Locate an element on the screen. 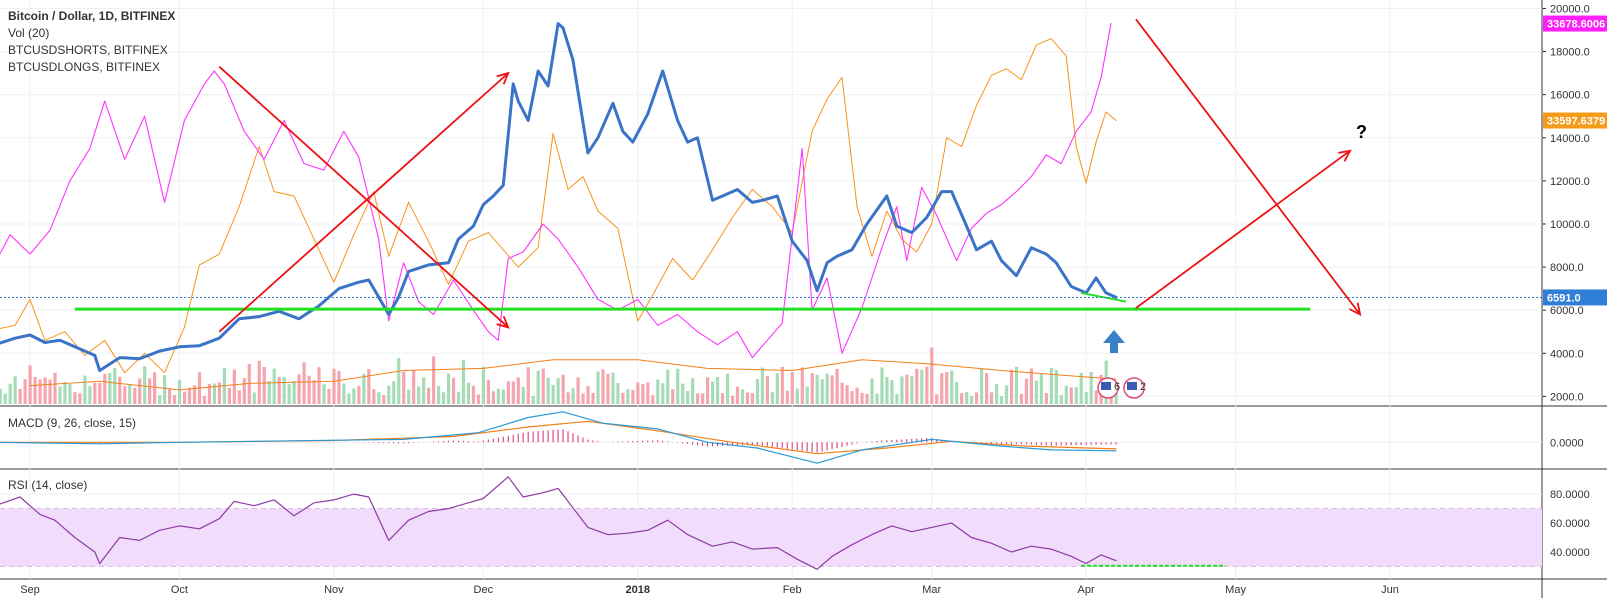 Image resolution: width=1607 pixels, height=598 pixels. earnings-flag-1-count: 6 is located at coordinates (1117, 387).